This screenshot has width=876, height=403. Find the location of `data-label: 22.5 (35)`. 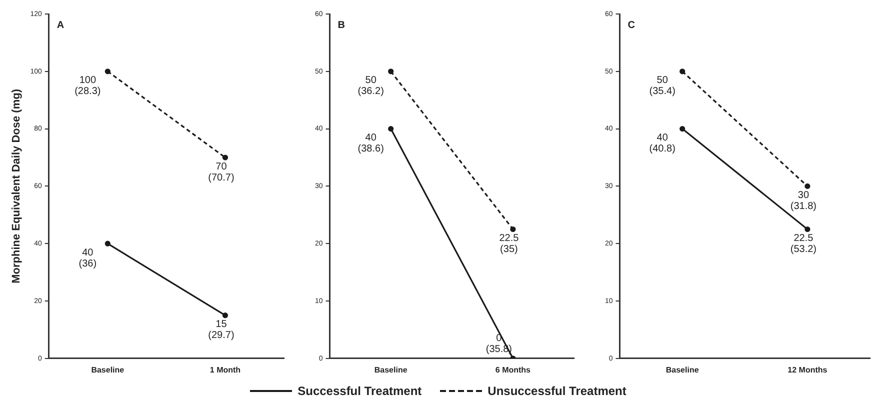

data-label: 22.5 (35) is located at coordinates (509, 244).